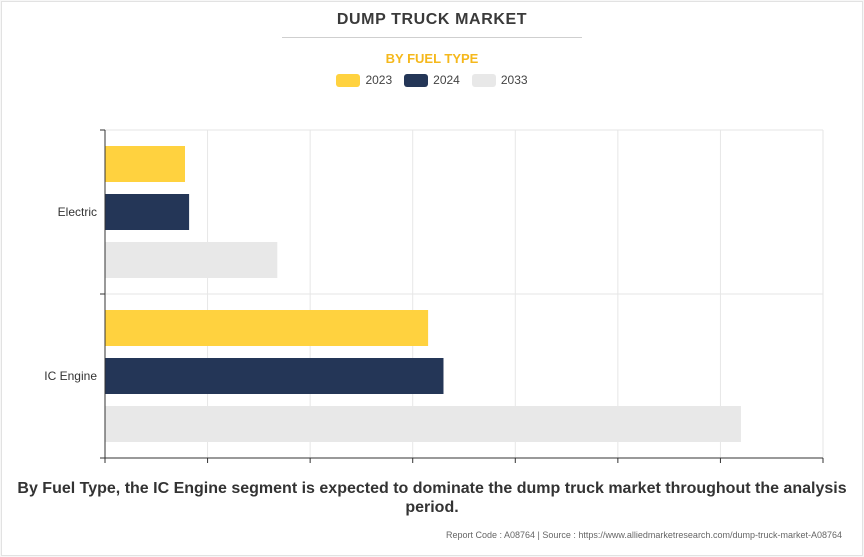 The width and height of the screenshot is (864, 557). I want to click on legend-item-2033: 2033, so click(499, 80).